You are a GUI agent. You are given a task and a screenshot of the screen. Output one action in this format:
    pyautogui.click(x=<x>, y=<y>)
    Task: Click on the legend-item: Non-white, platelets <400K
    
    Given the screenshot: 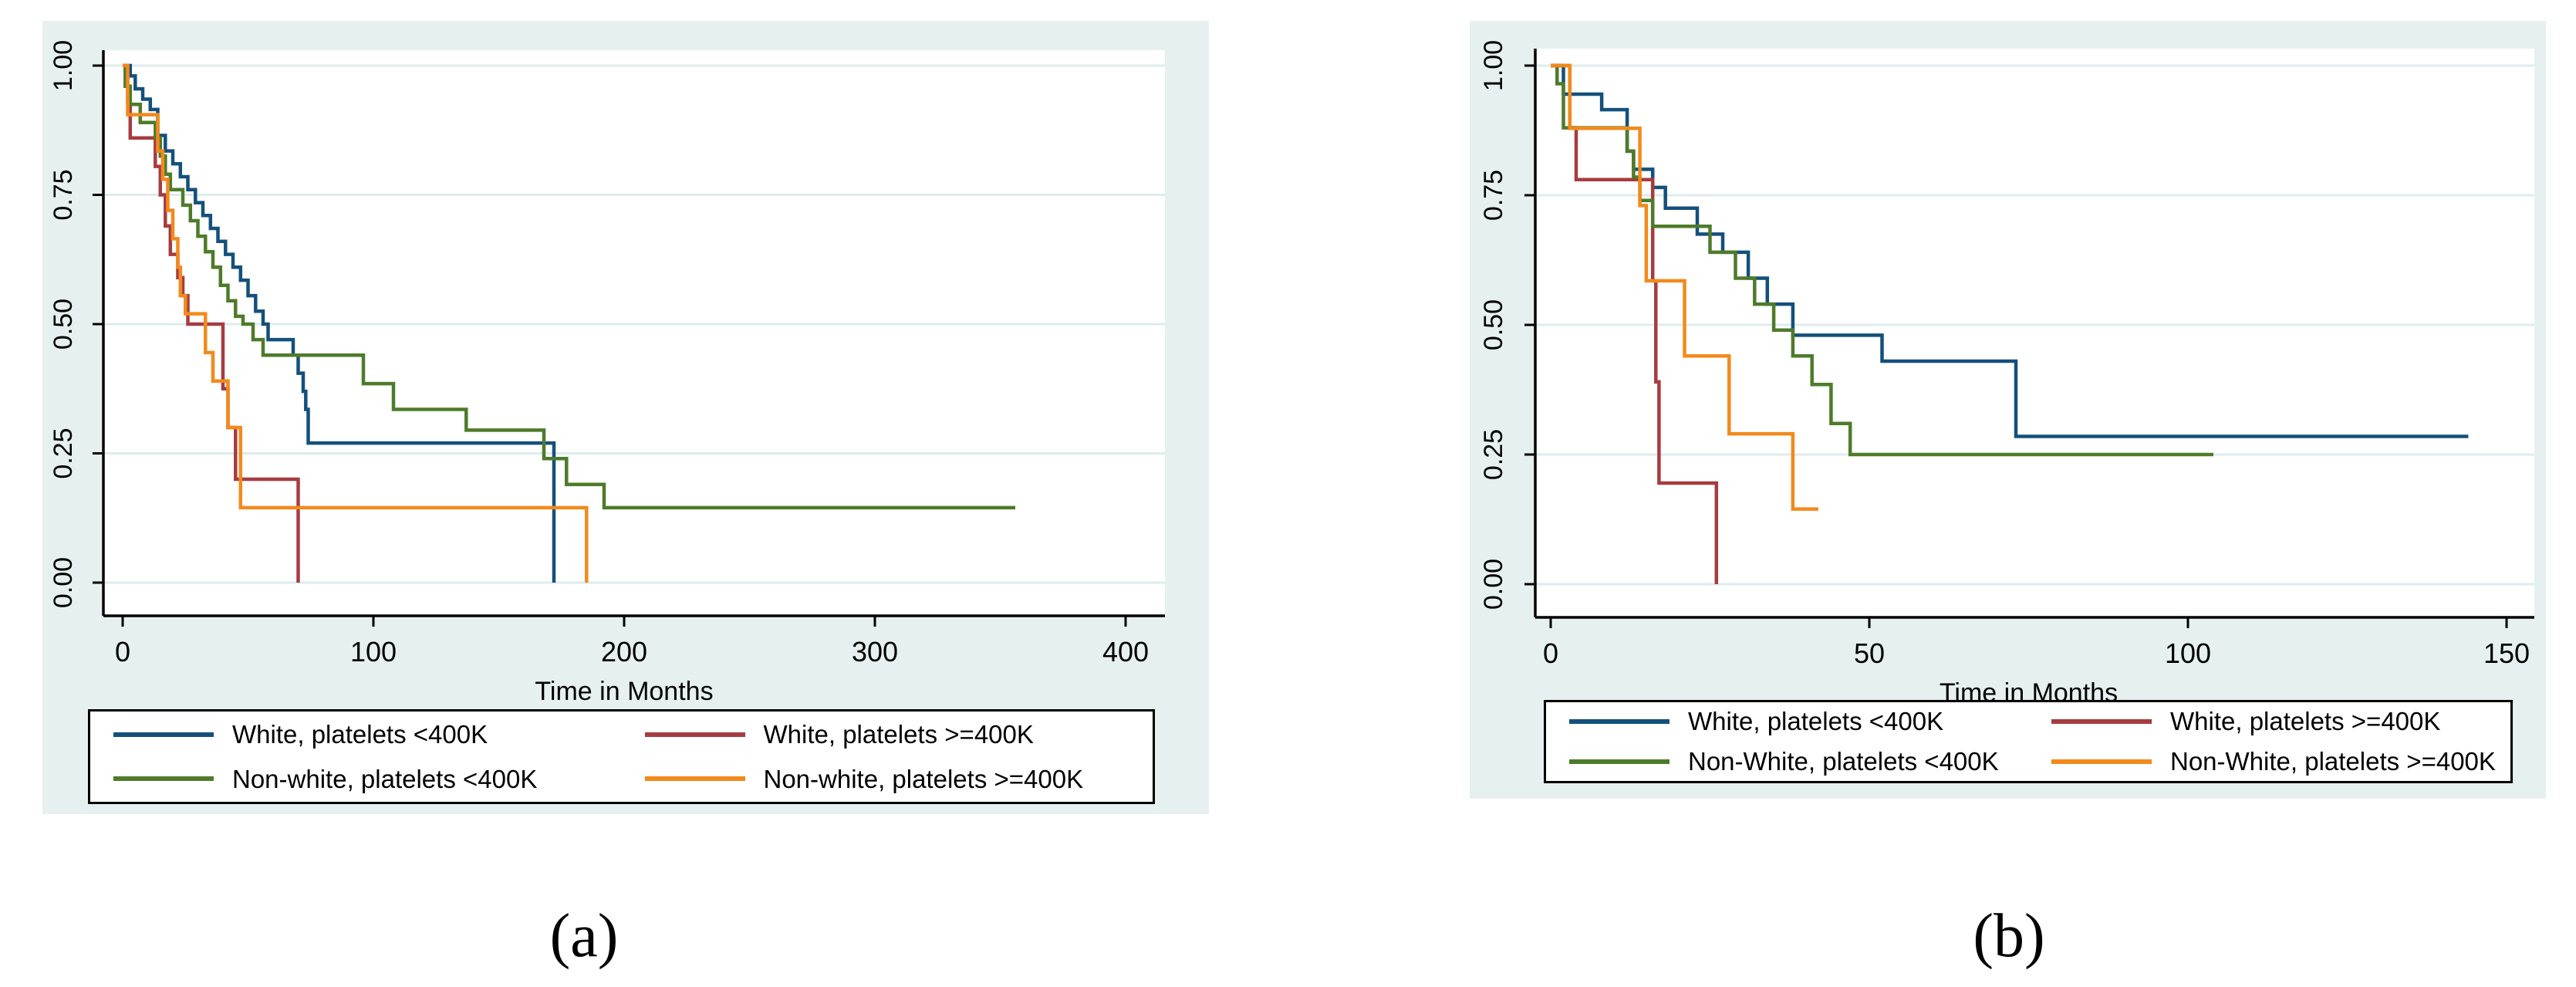 What is the action you would take?
    pyautogui.click(x=356, y=779)
    